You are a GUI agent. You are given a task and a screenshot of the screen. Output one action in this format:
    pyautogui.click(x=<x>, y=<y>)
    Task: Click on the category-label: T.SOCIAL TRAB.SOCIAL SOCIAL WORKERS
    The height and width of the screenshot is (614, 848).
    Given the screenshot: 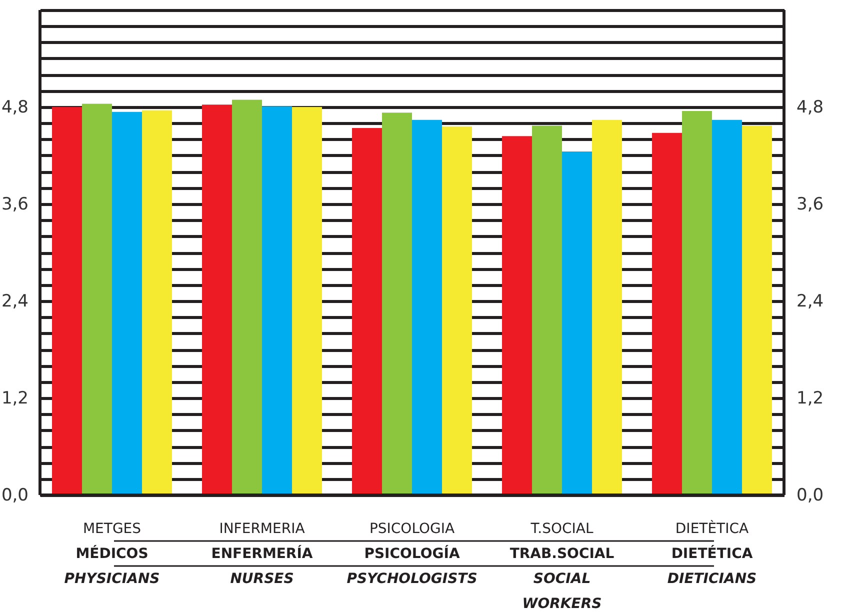 What is the action you would take?
    pyautogui.click(x=562, y=566)
    